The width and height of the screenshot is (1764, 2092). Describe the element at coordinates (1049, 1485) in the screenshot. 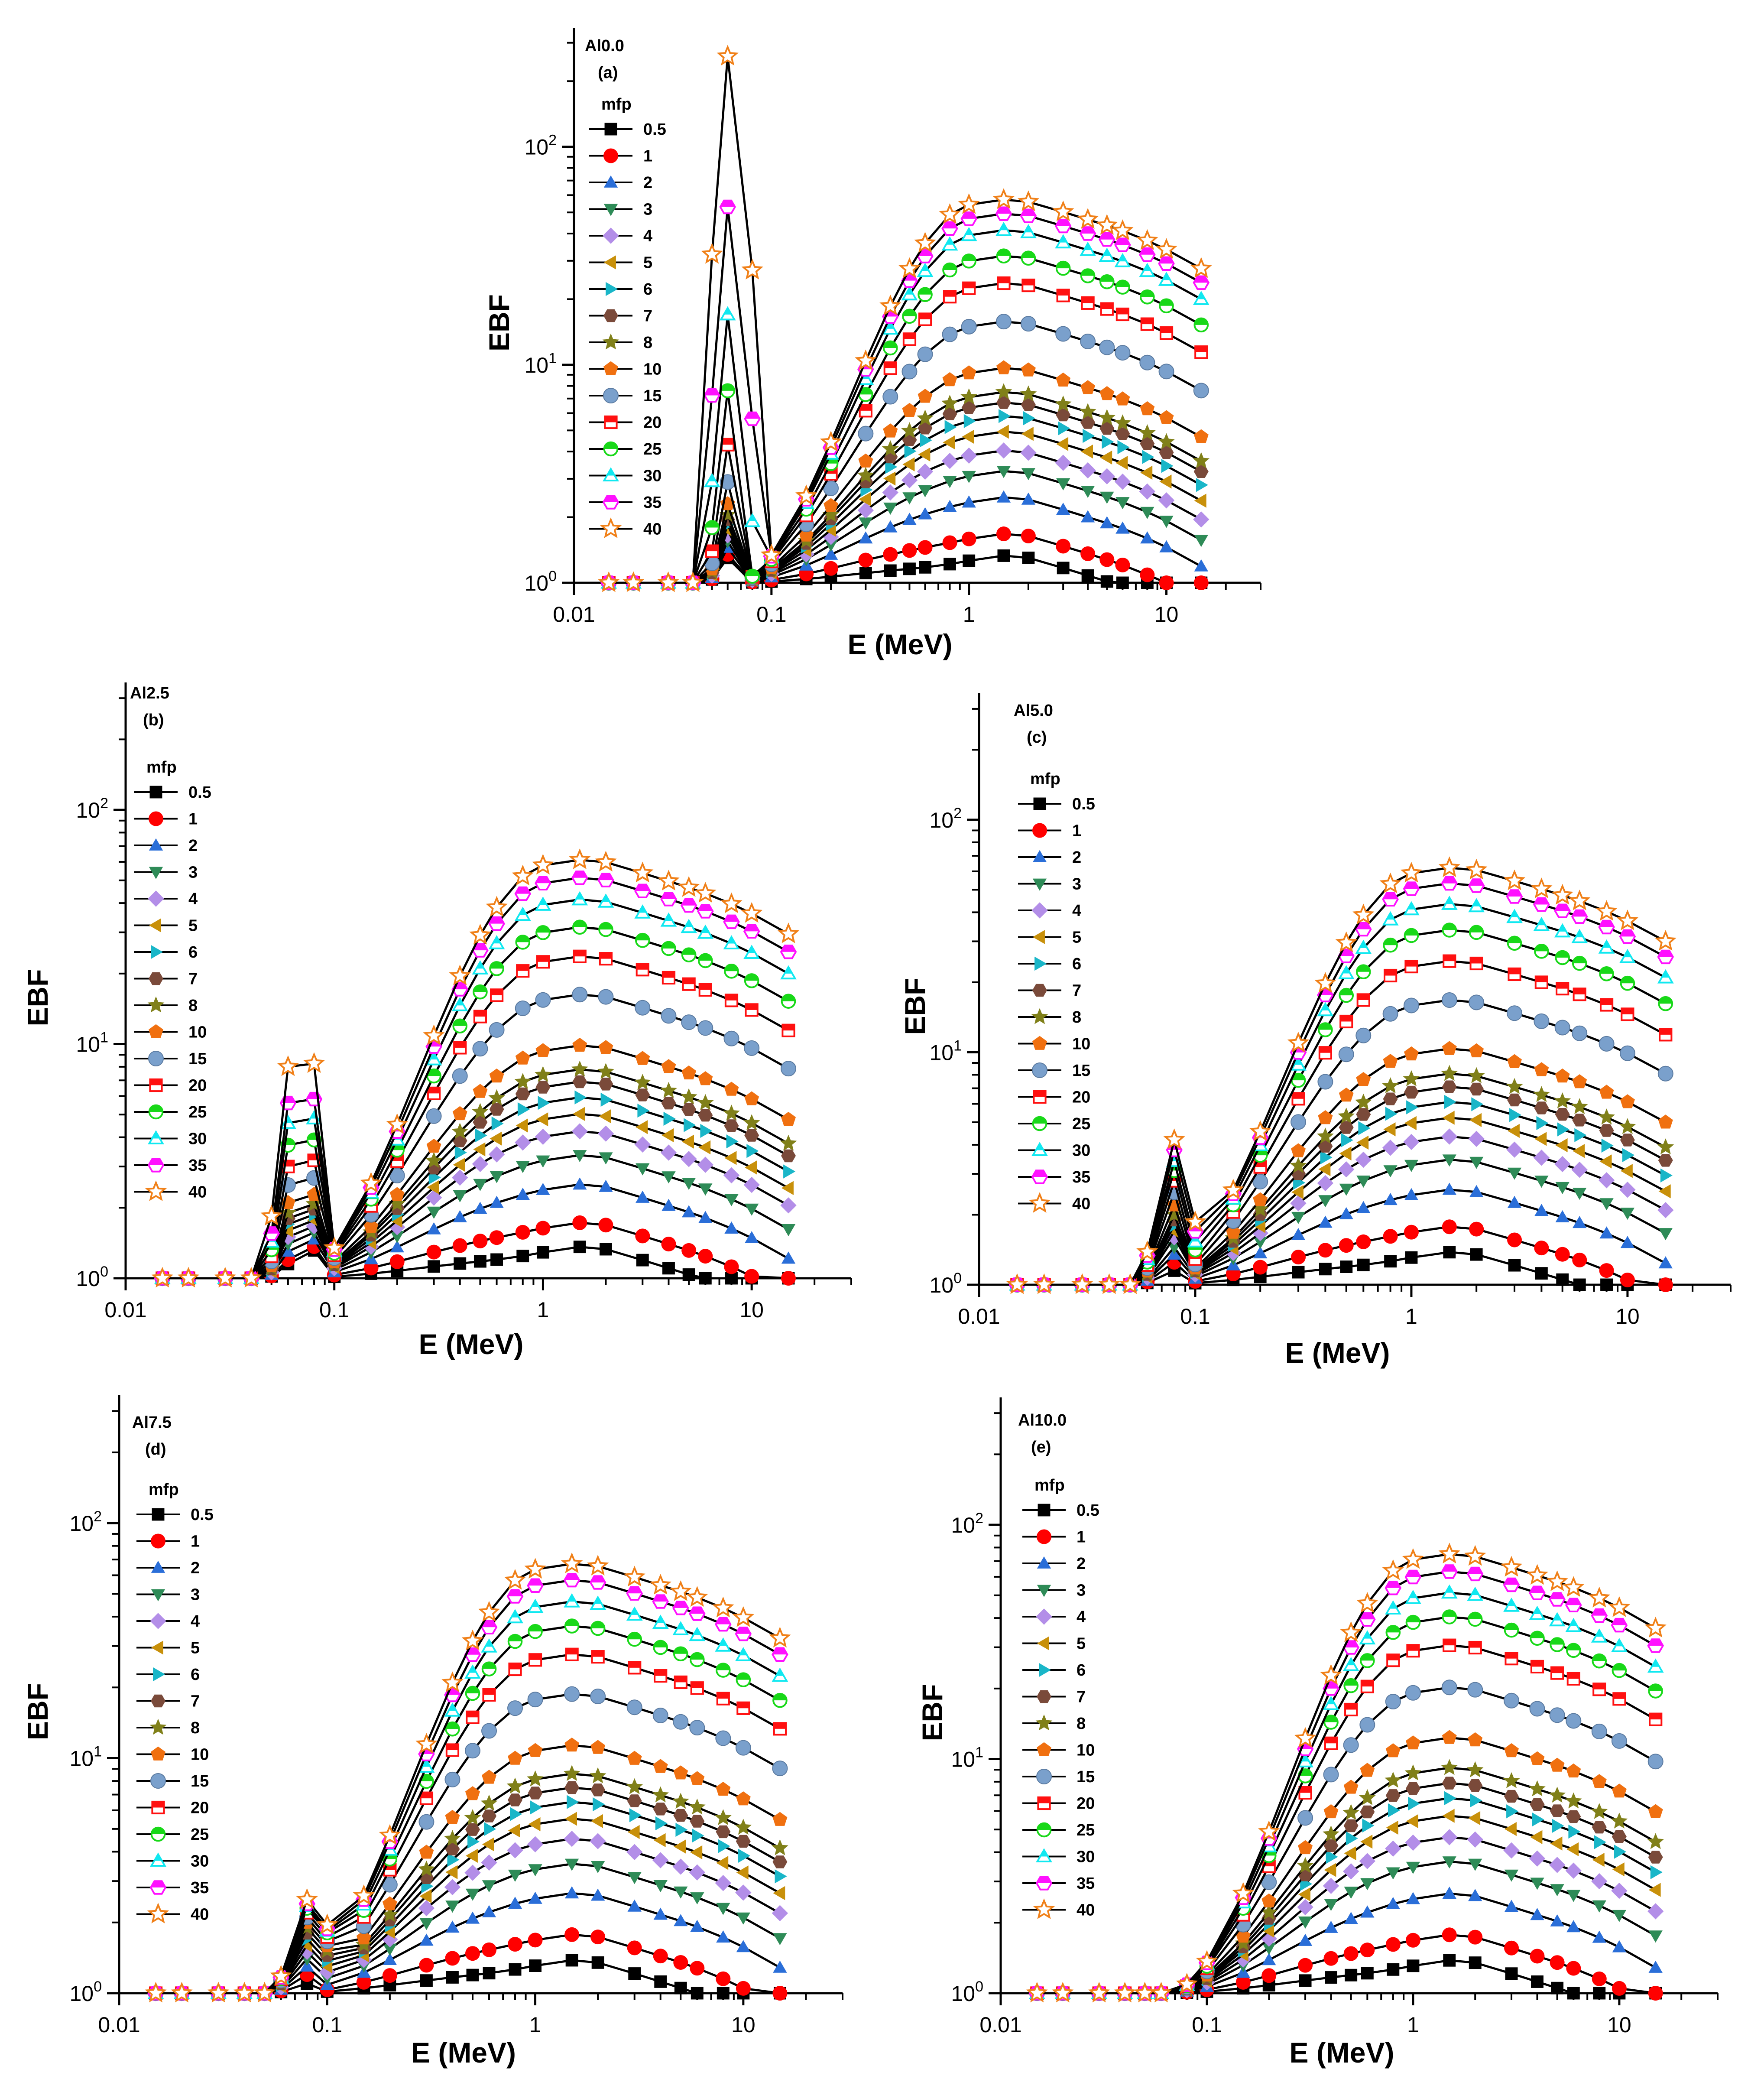

I see `legend-title: mfp` at that location.